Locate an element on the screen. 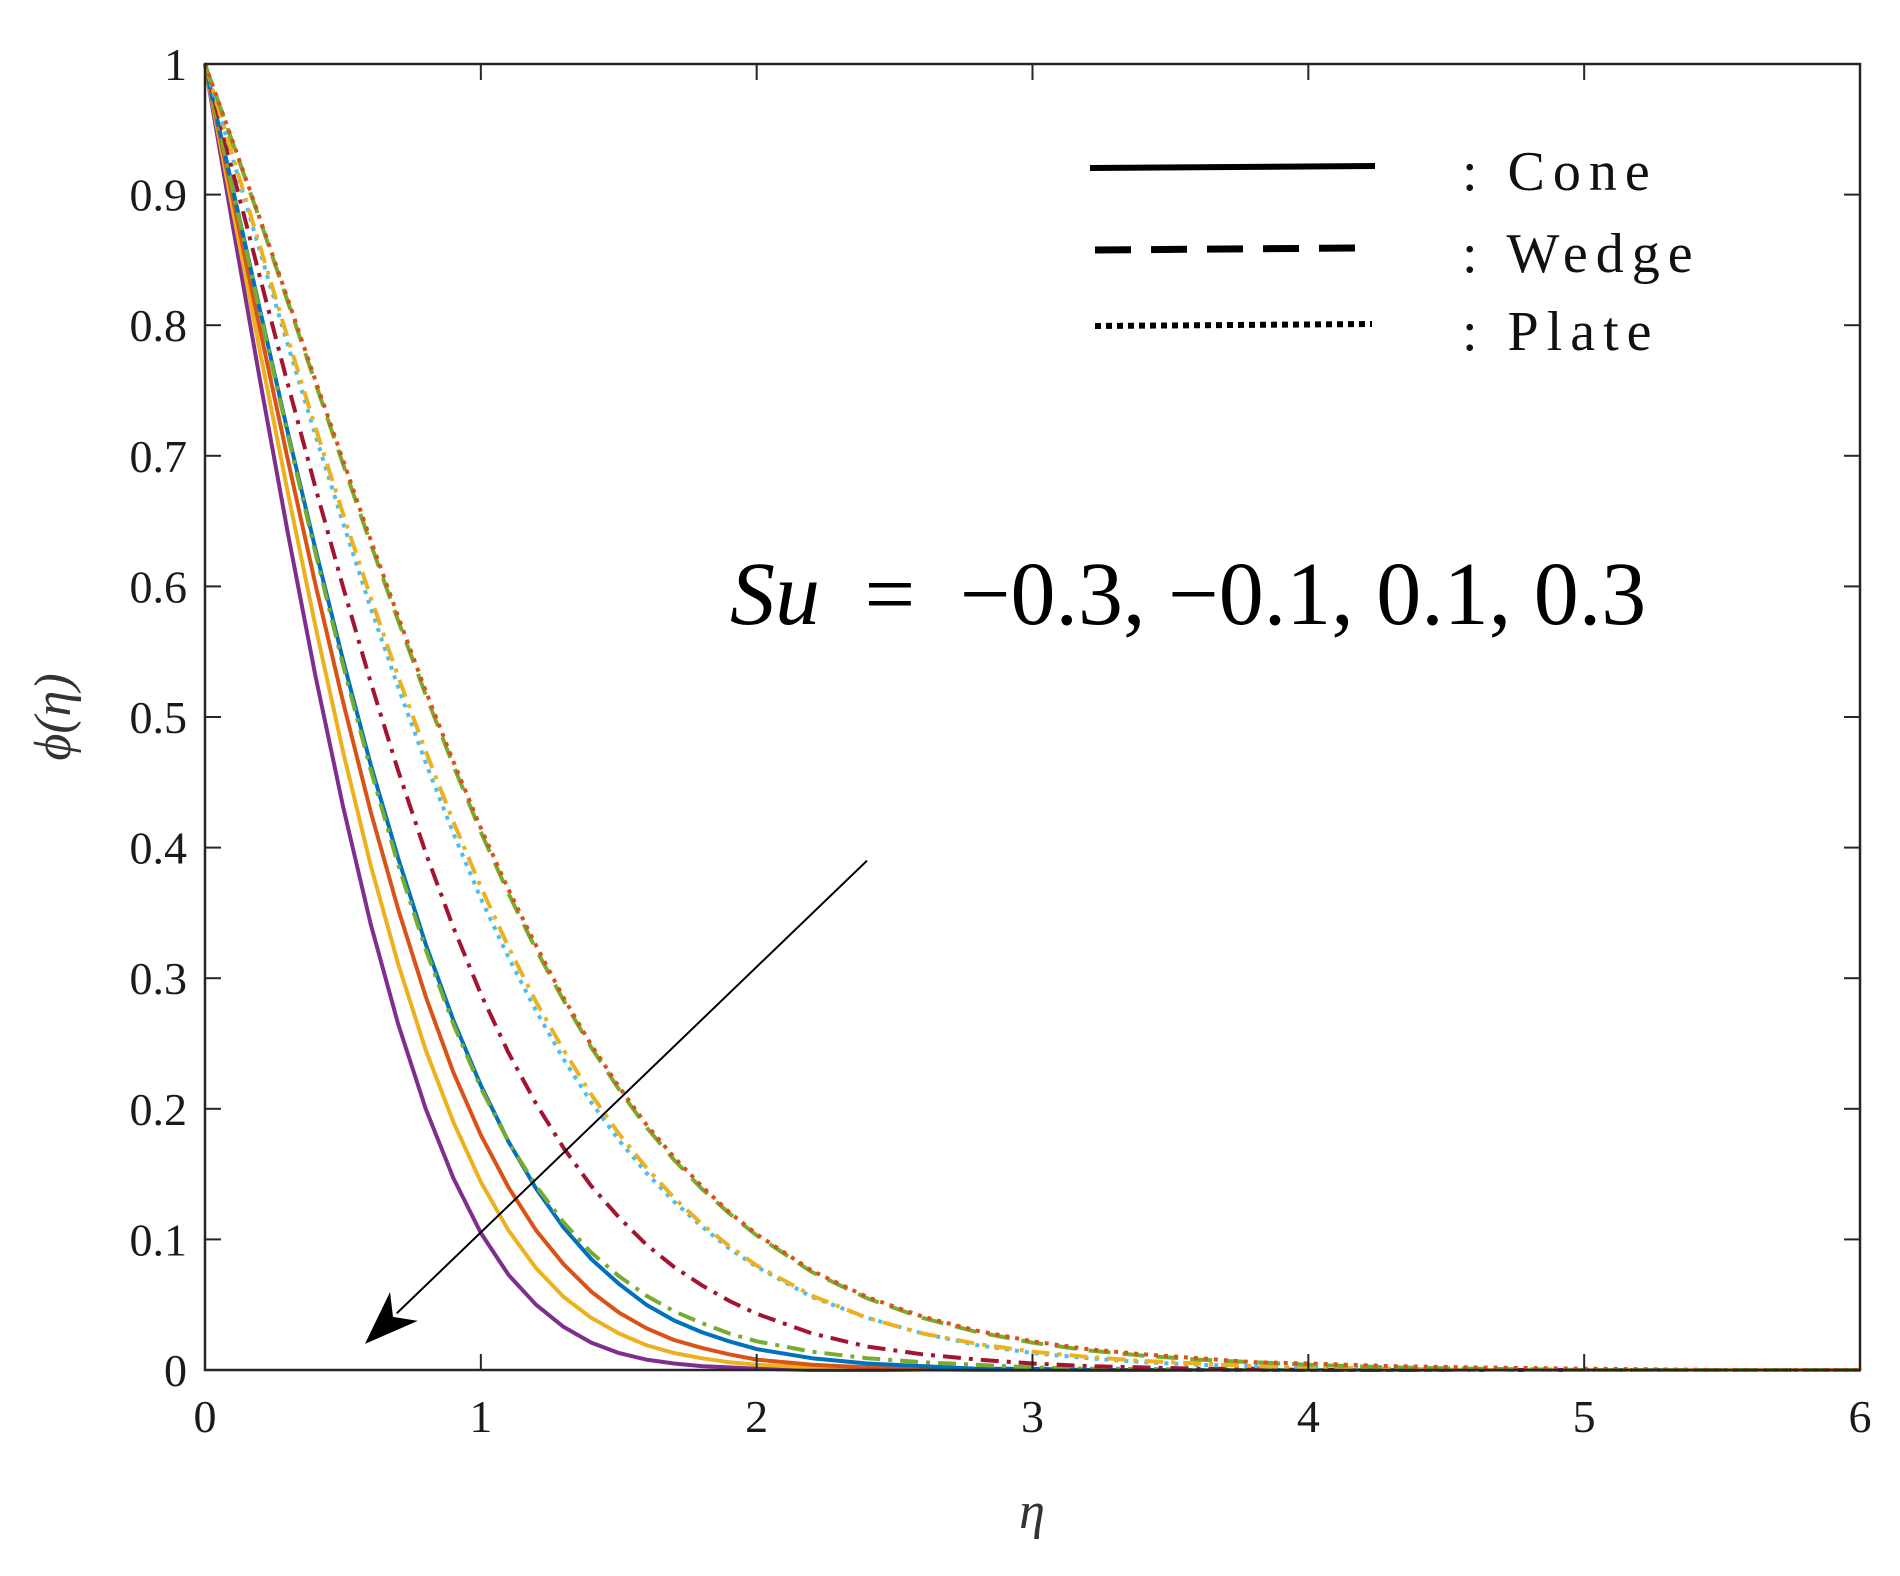 The image size is (1900, 1576). legend-line-plate is located at coordinates (1233, 325).